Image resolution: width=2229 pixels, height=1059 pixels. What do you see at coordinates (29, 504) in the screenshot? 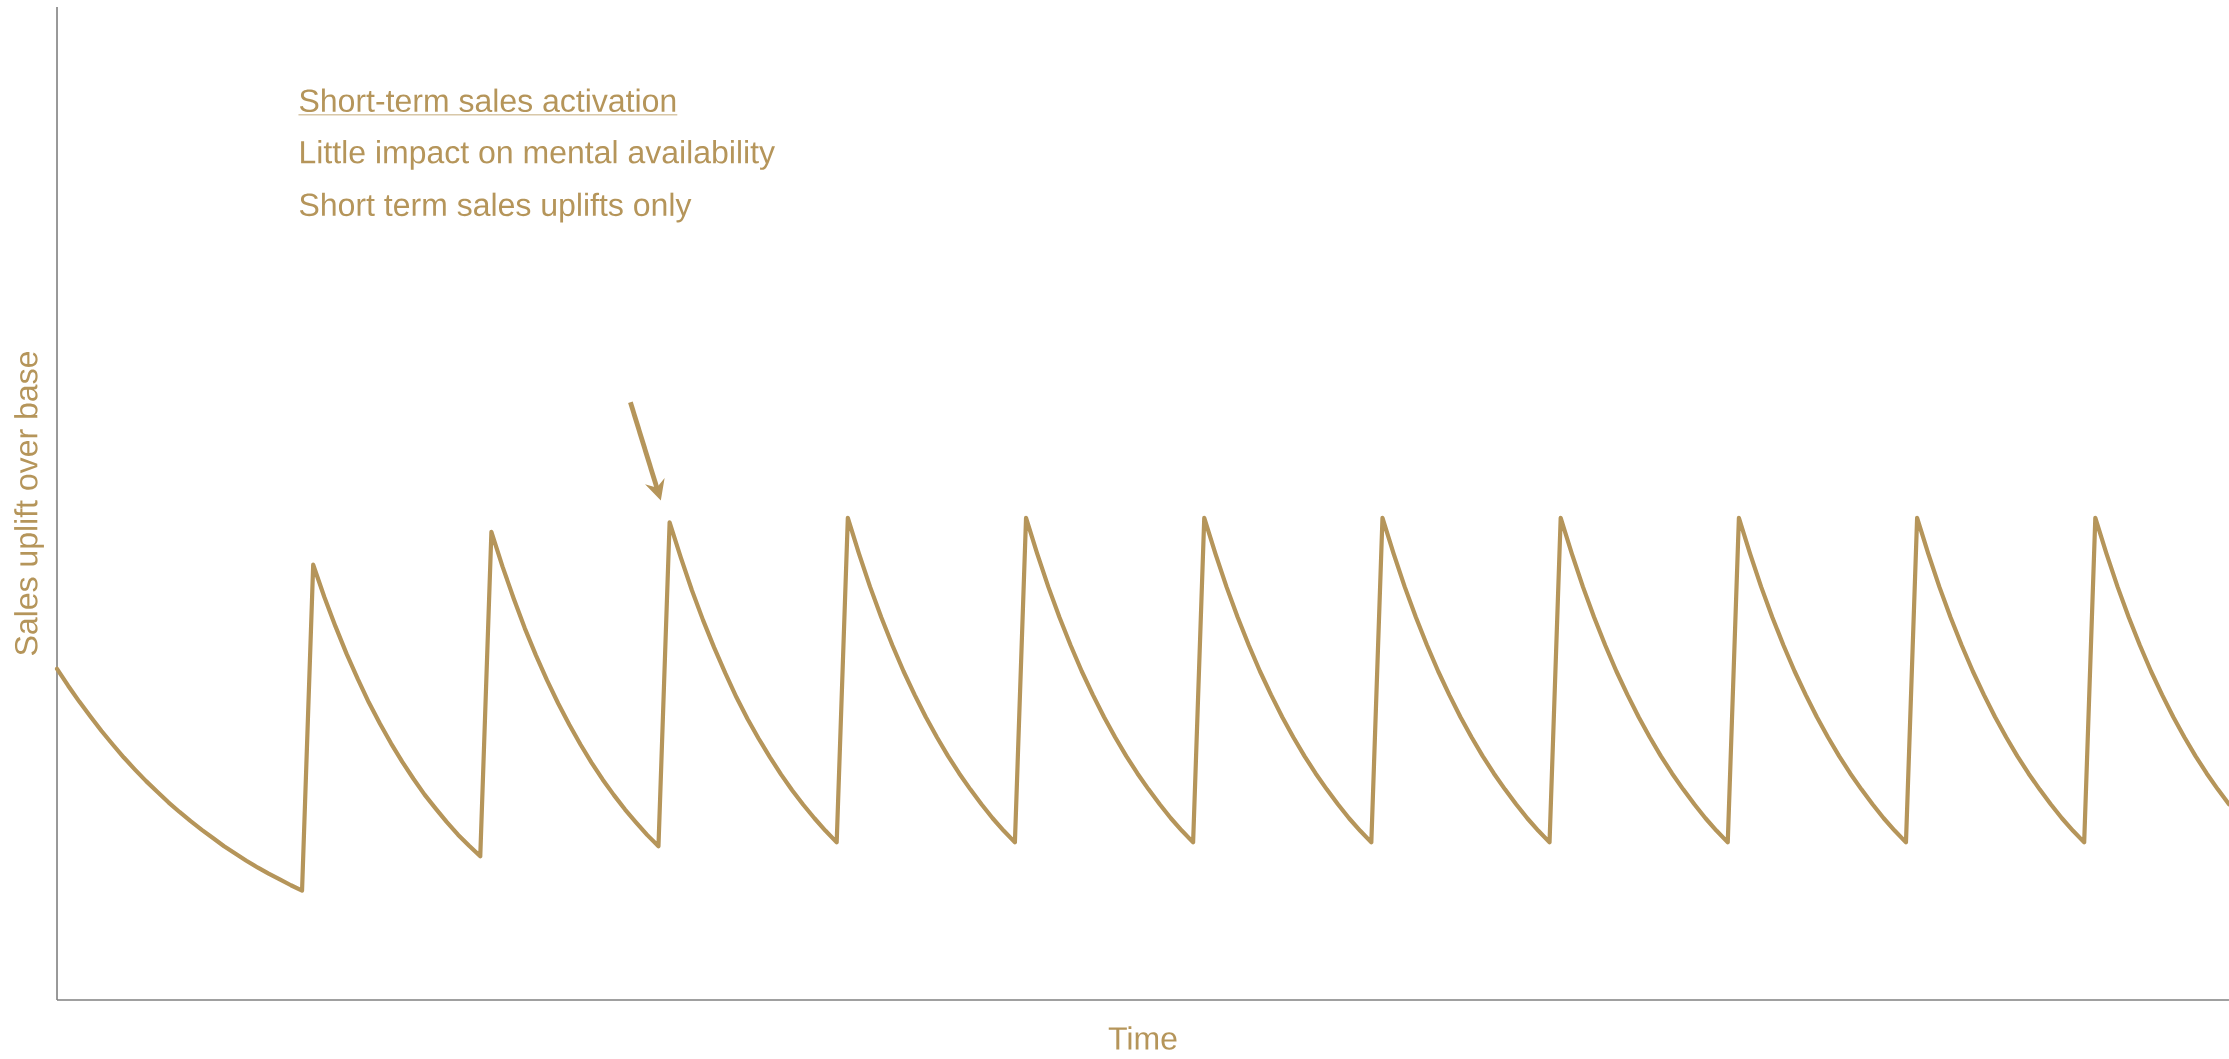
I see `y-axis-title: Sales uplift over base` at bounding box center [29, 504].